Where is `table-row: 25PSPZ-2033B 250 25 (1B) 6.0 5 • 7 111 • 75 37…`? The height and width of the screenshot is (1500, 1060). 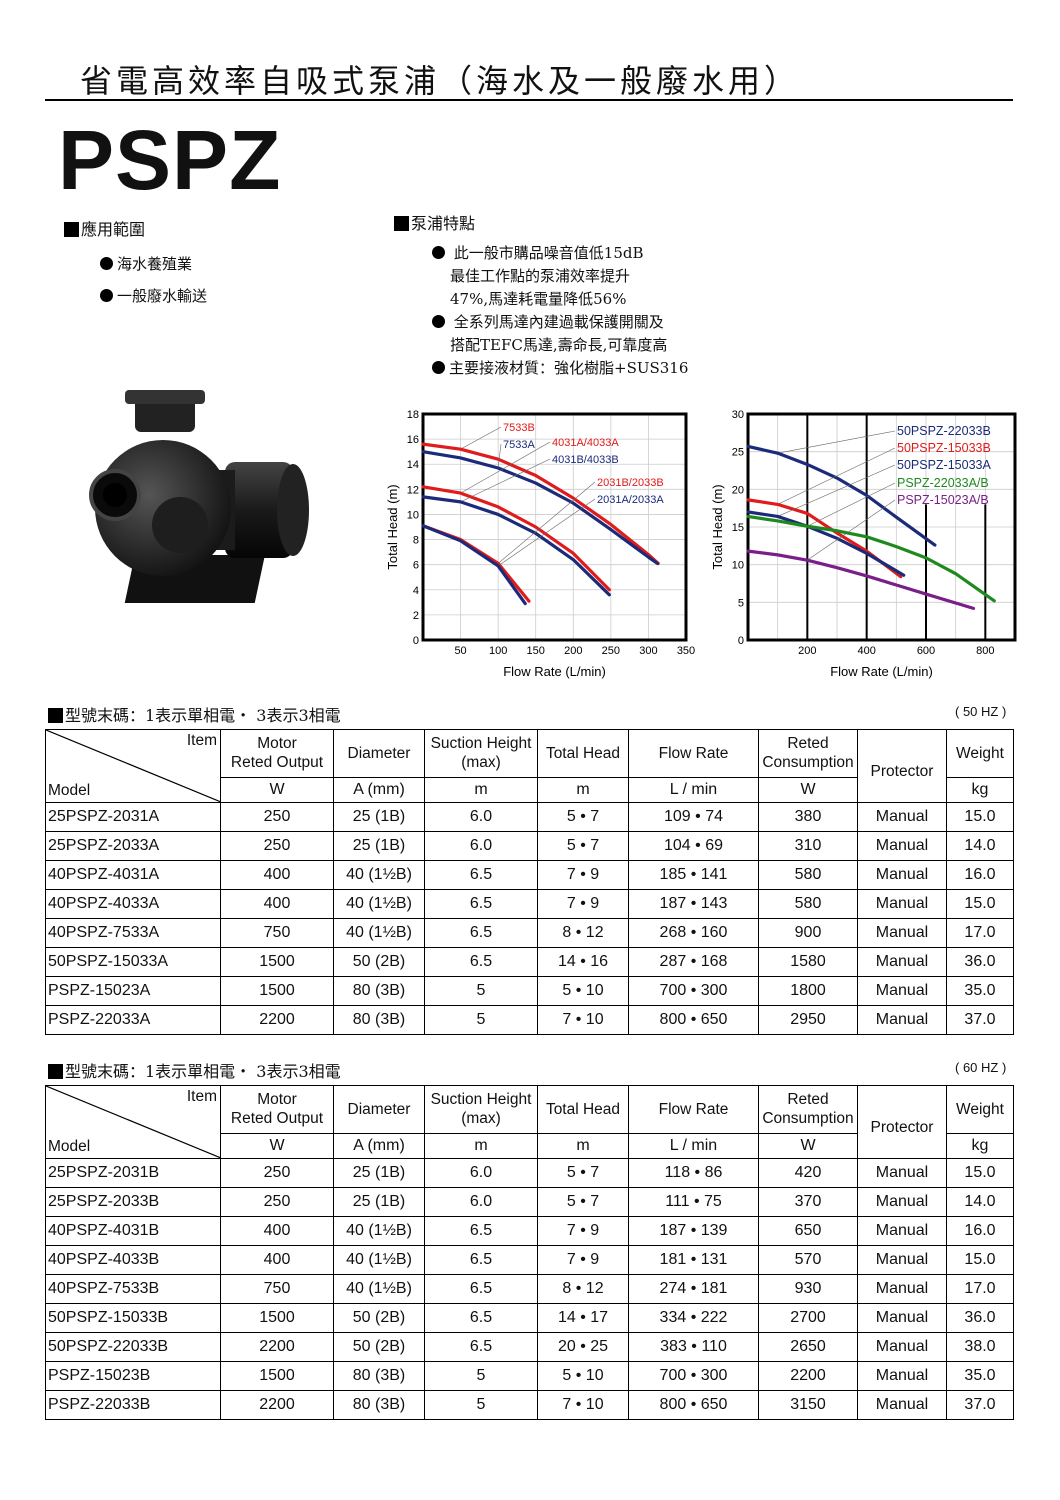
table-row: 25PSPZ-2033B 250 25 (1B) 6.0 5 • 7 111 • 75 37… is located at coordinates (529, 1202).